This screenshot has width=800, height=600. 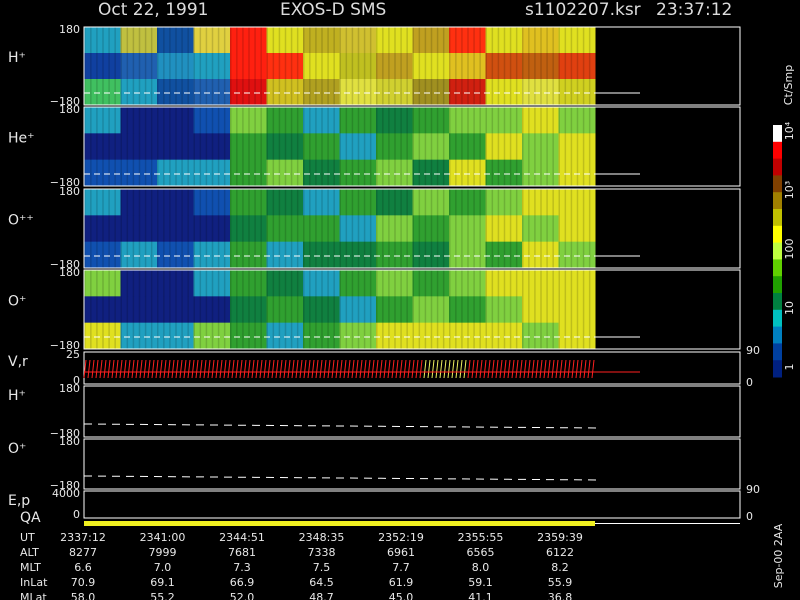 What do you see at coordinates (73, 354) in the screenshot?
I see `y-tick-label: 25` at bounding box center [73, 354].